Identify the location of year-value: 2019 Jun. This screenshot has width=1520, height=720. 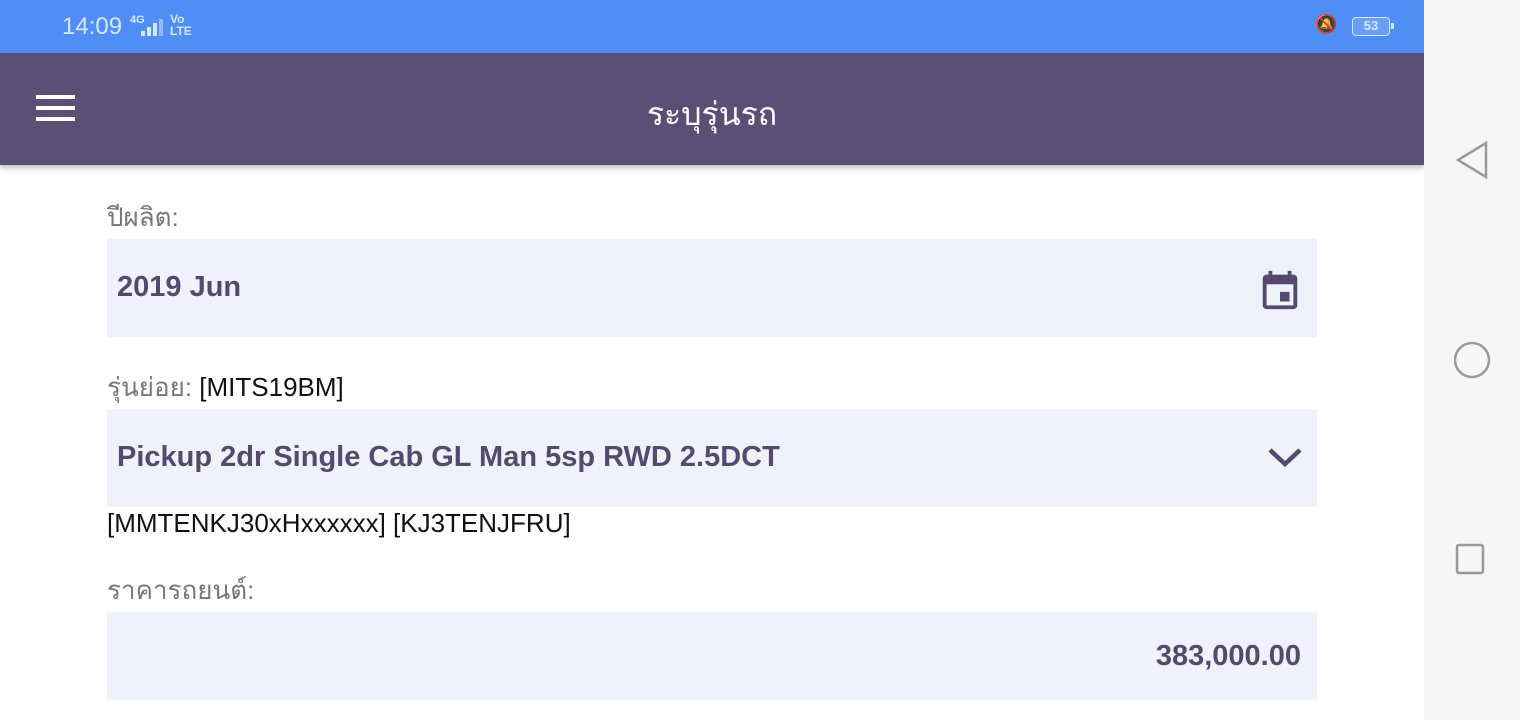
(179, 287).